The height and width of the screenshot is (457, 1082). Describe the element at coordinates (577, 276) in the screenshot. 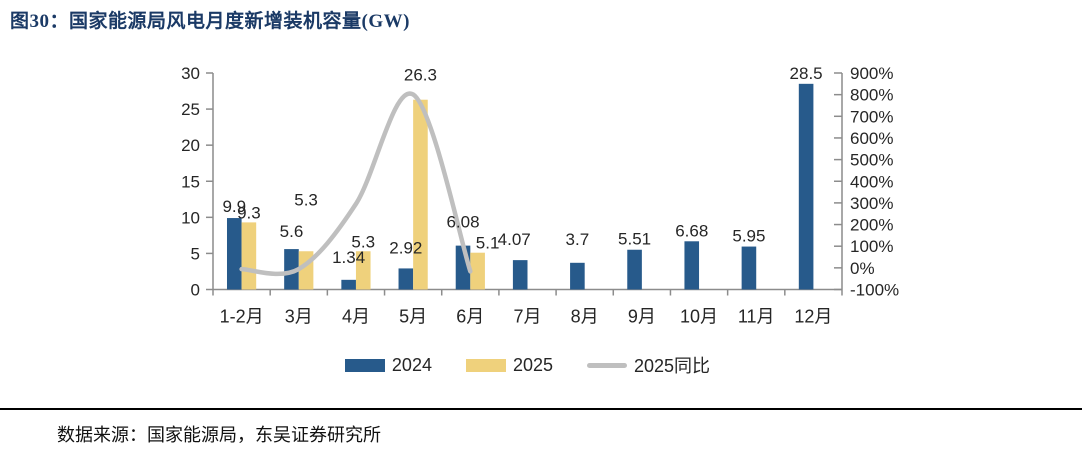

I see `bar-2024-8月` at that location.